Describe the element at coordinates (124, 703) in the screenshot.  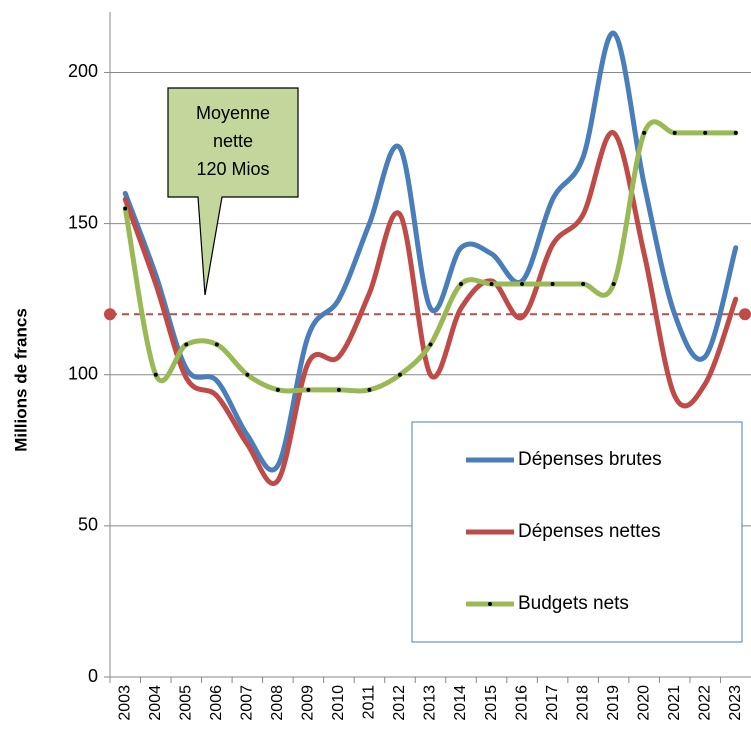
I see `x-tick-label: 2003` at that location.